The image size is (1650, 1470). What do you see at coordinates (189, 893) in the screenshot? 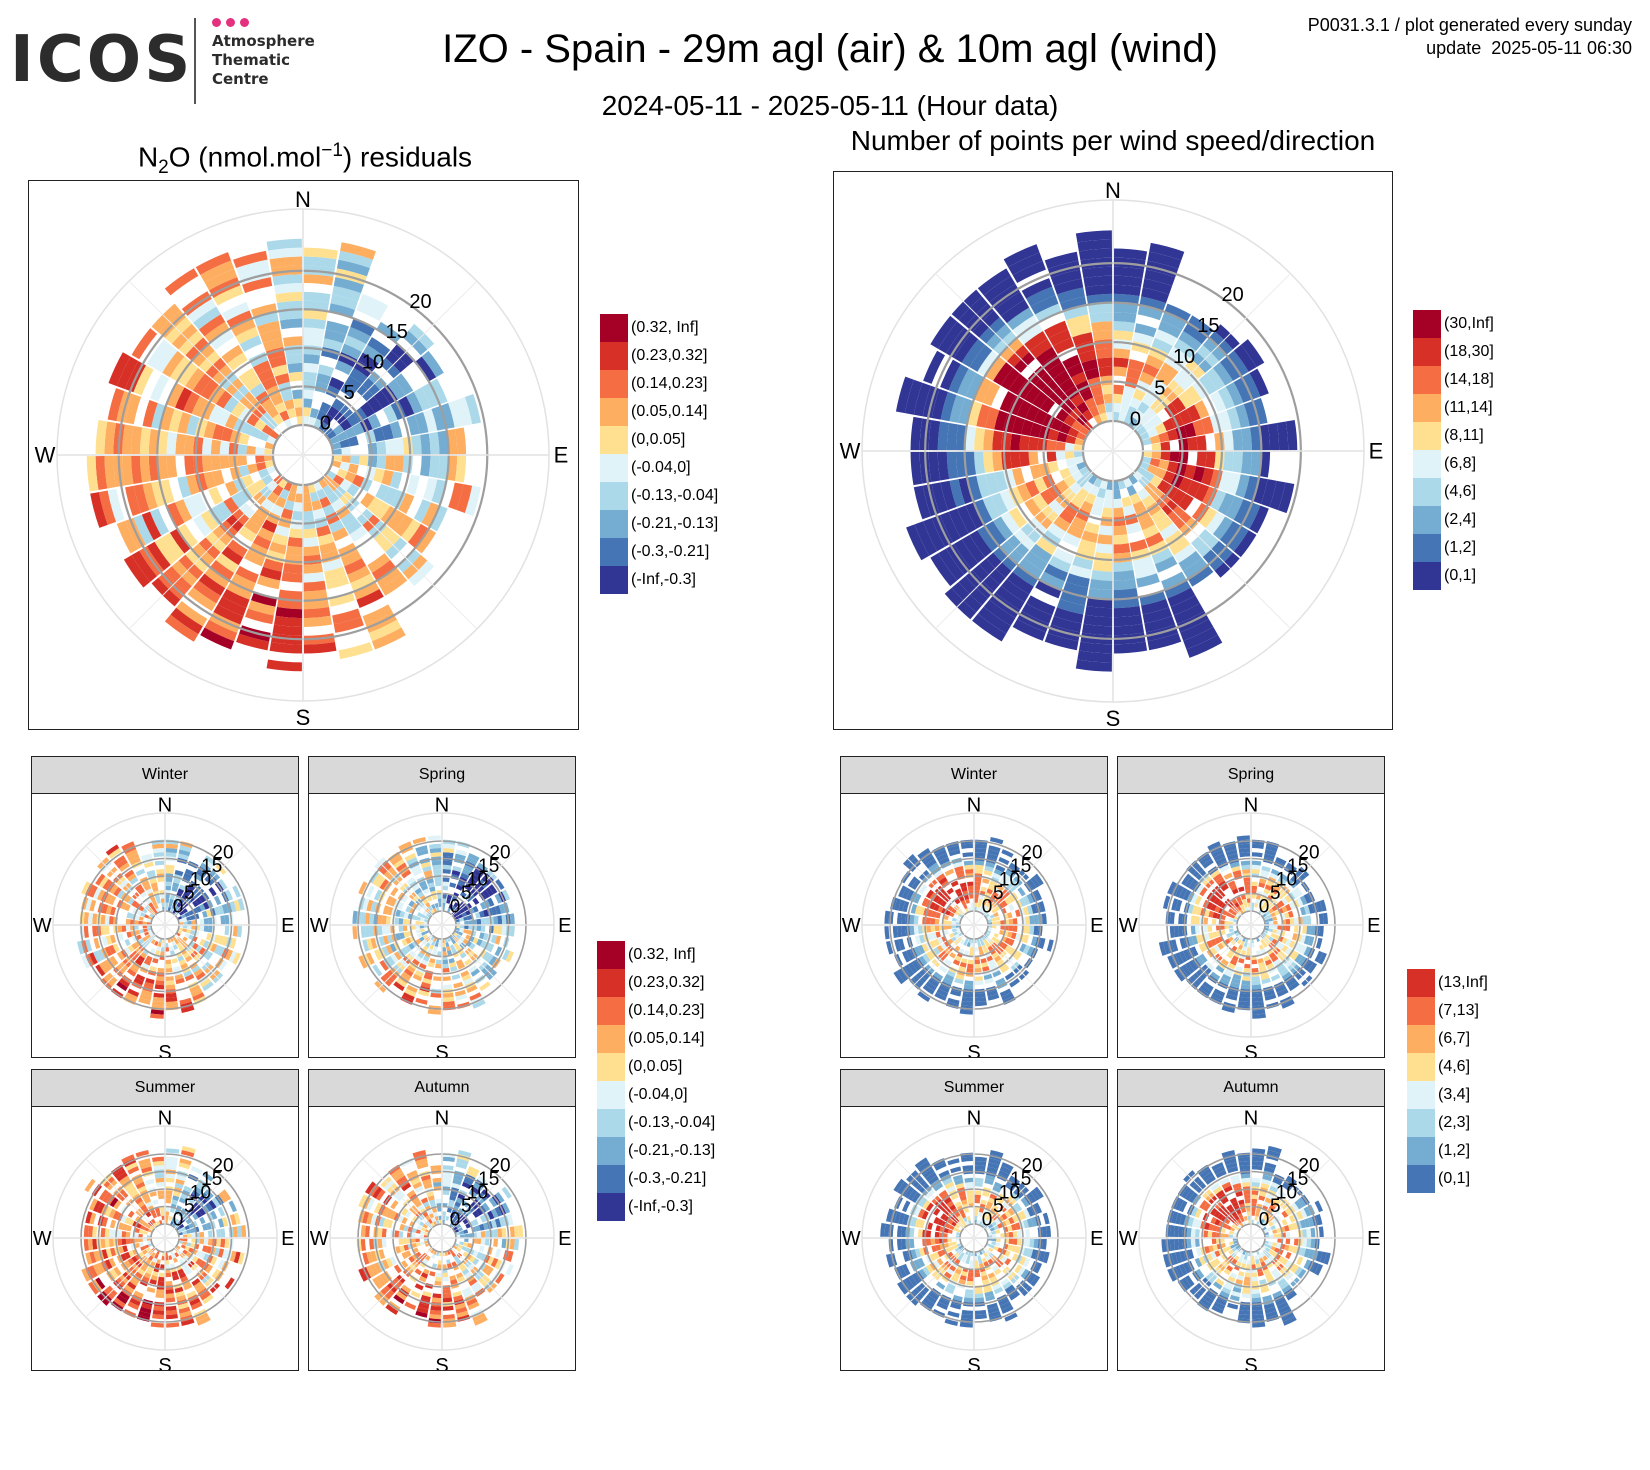
I see `speed-tick-label: 5` at bounding box center [189, 893].